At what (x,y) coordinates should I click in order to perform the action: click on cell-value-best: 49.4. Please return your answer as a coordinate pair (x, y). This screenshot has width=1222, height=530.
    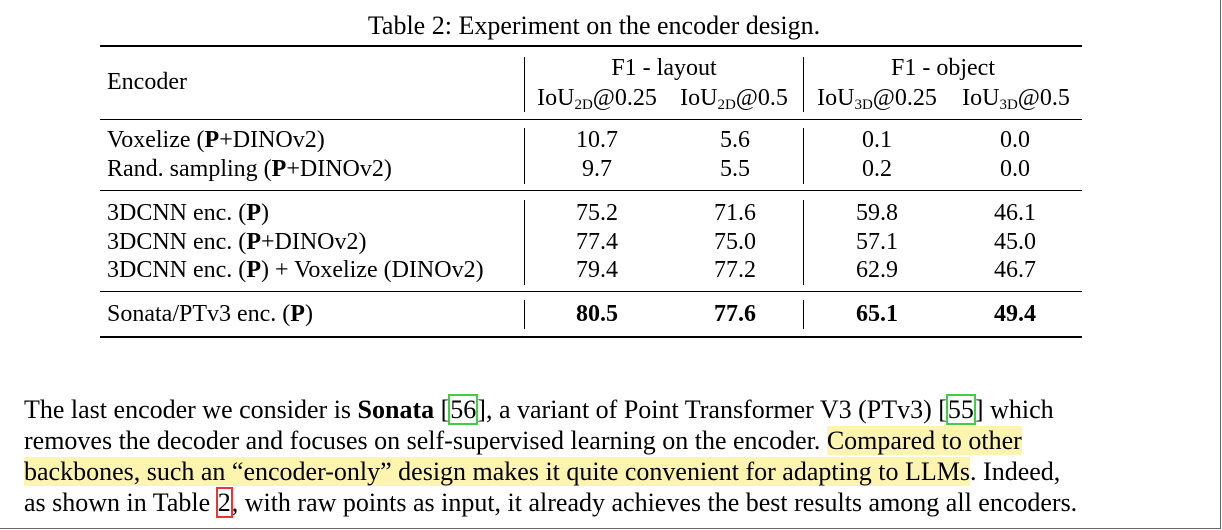
    Looking at the image, I should click on (1015, 314).